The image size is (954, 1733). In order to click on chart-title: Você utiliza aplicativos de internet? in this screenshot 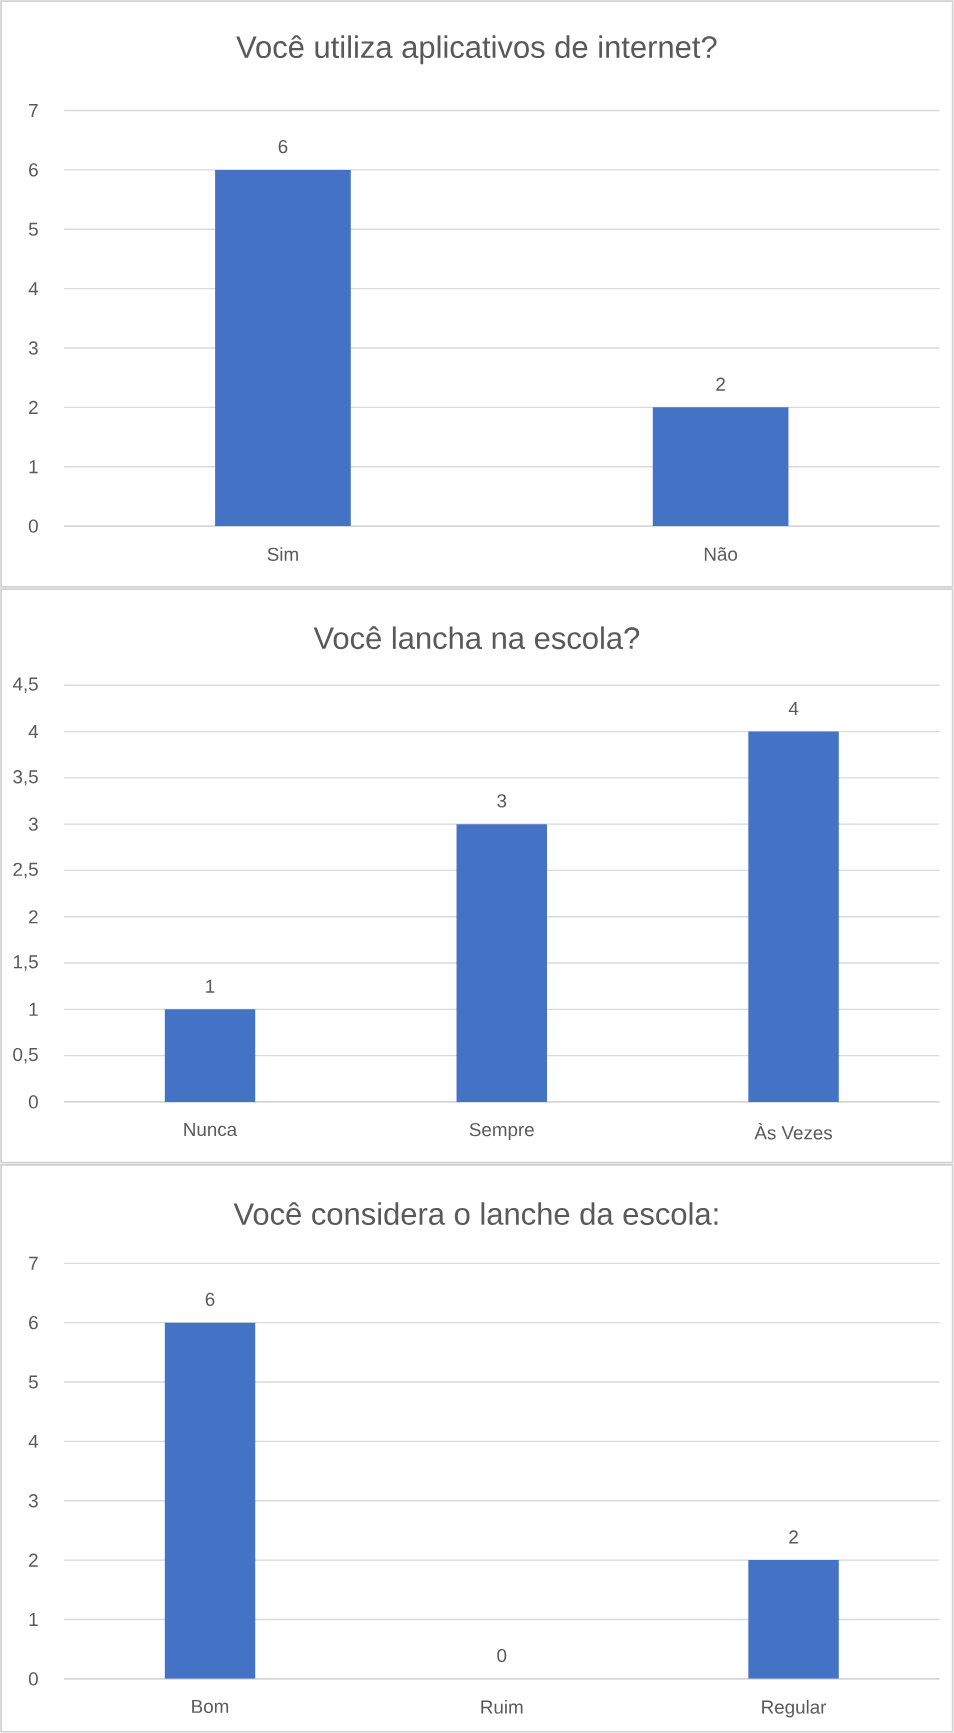, I will do `click(476, 50)`.